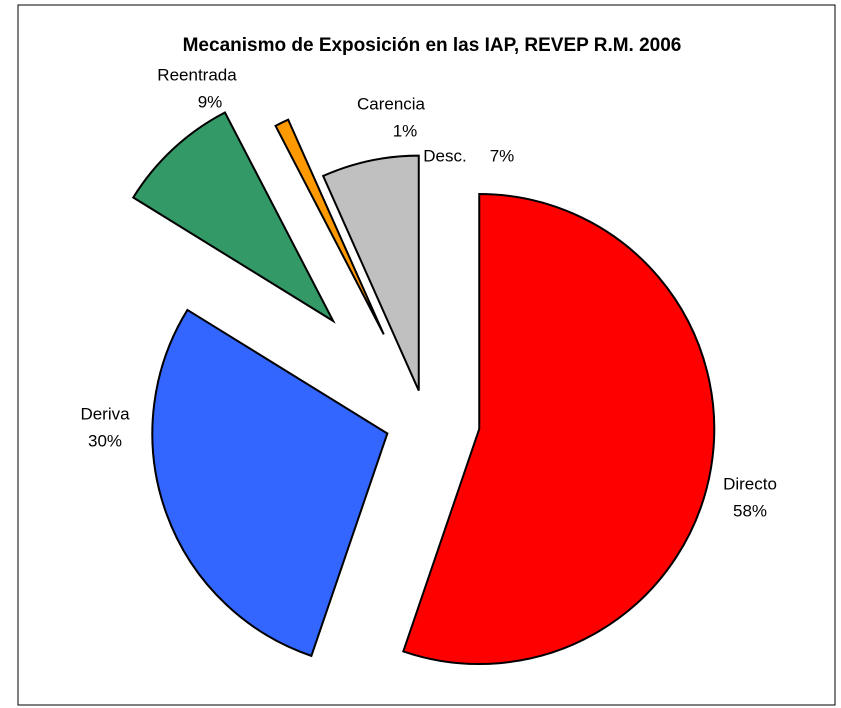 This screenshot has height=708, width=841. I want to click on slice-value-label: 58%, so click(750, 510).